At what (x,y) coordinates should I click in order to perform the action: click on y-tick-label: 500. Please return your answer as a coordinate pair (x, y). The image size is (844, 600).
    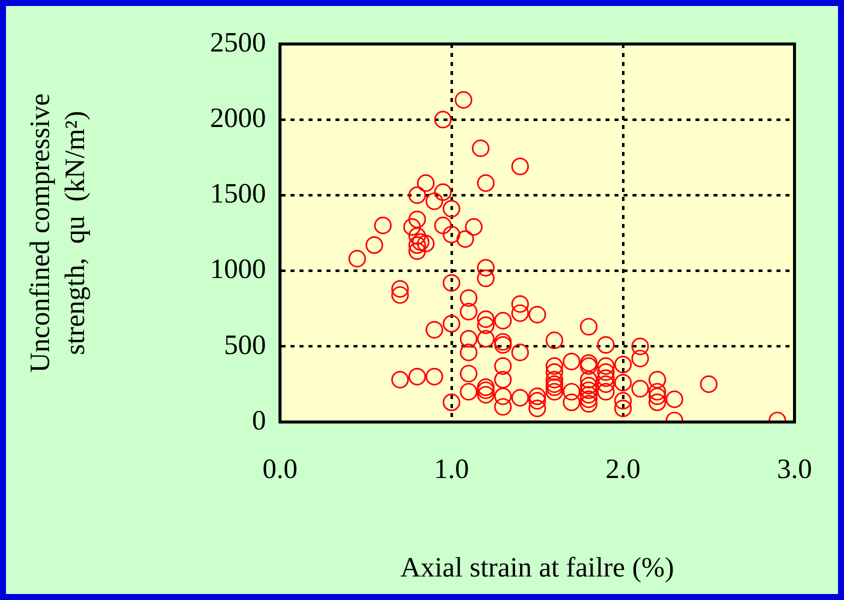
    Looking at the image, I should click on (245, 345).